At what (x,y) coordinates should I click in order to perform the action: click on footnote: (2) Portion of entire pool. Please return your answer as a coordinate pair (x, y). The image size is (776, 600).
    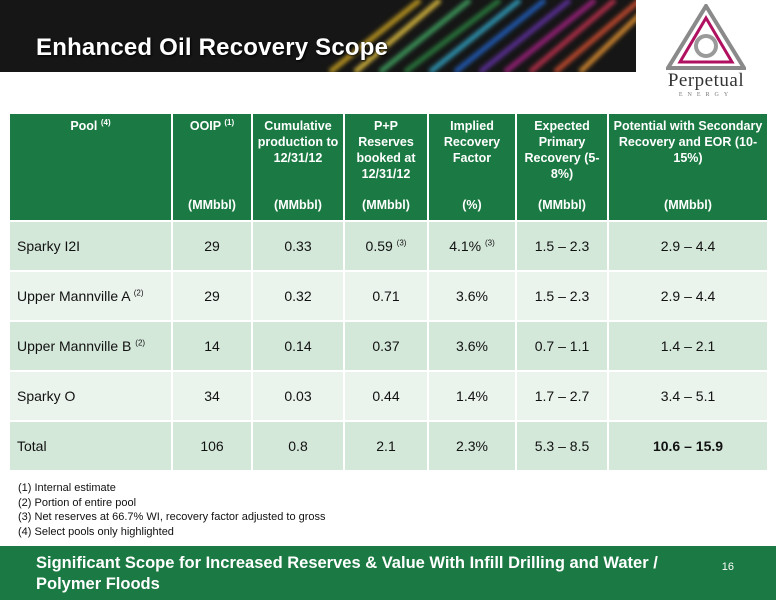
    Looking at the image, I should click on (77, 502).